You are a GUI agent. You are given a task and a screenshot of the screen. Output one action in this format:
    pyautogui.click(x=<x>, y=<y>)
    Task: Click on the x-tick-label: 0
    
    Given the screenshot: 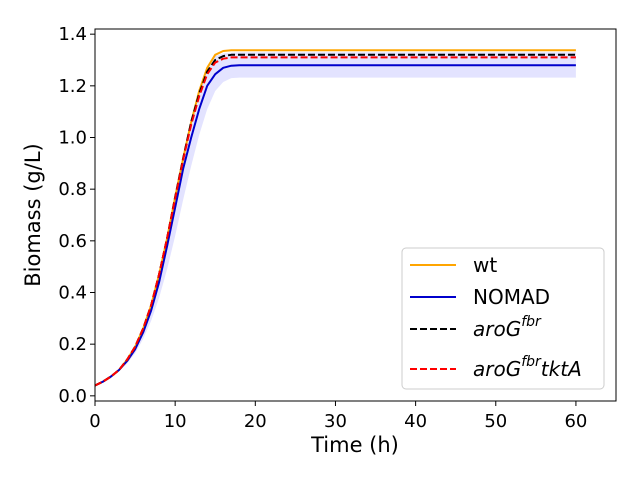 What is the action you would take?
    pyautogui.click(x=94, y=421)
    